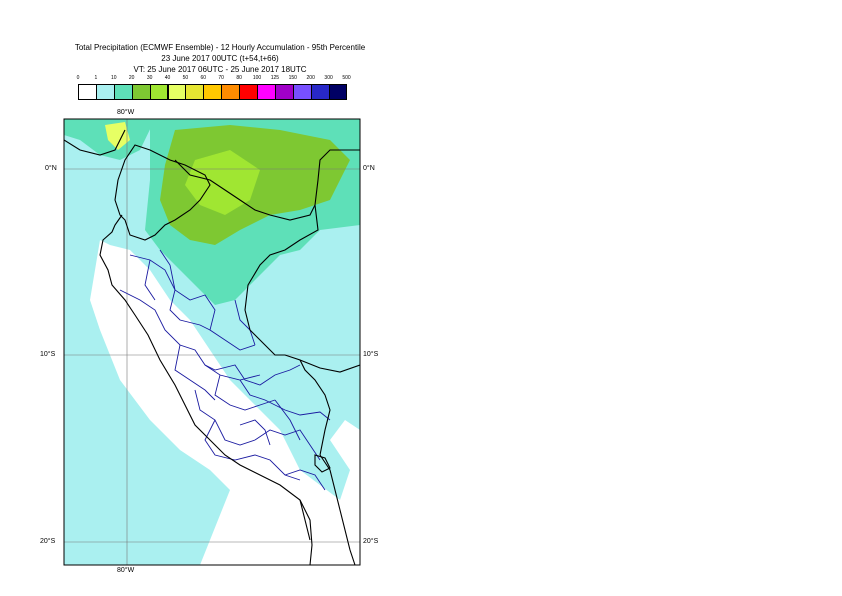 The width and height of the screenshot is (842, 596). What do you see at coordinates (287, 330) in the screenshot?
I see `peru-brazil-border` at bounding box center [287, 330].